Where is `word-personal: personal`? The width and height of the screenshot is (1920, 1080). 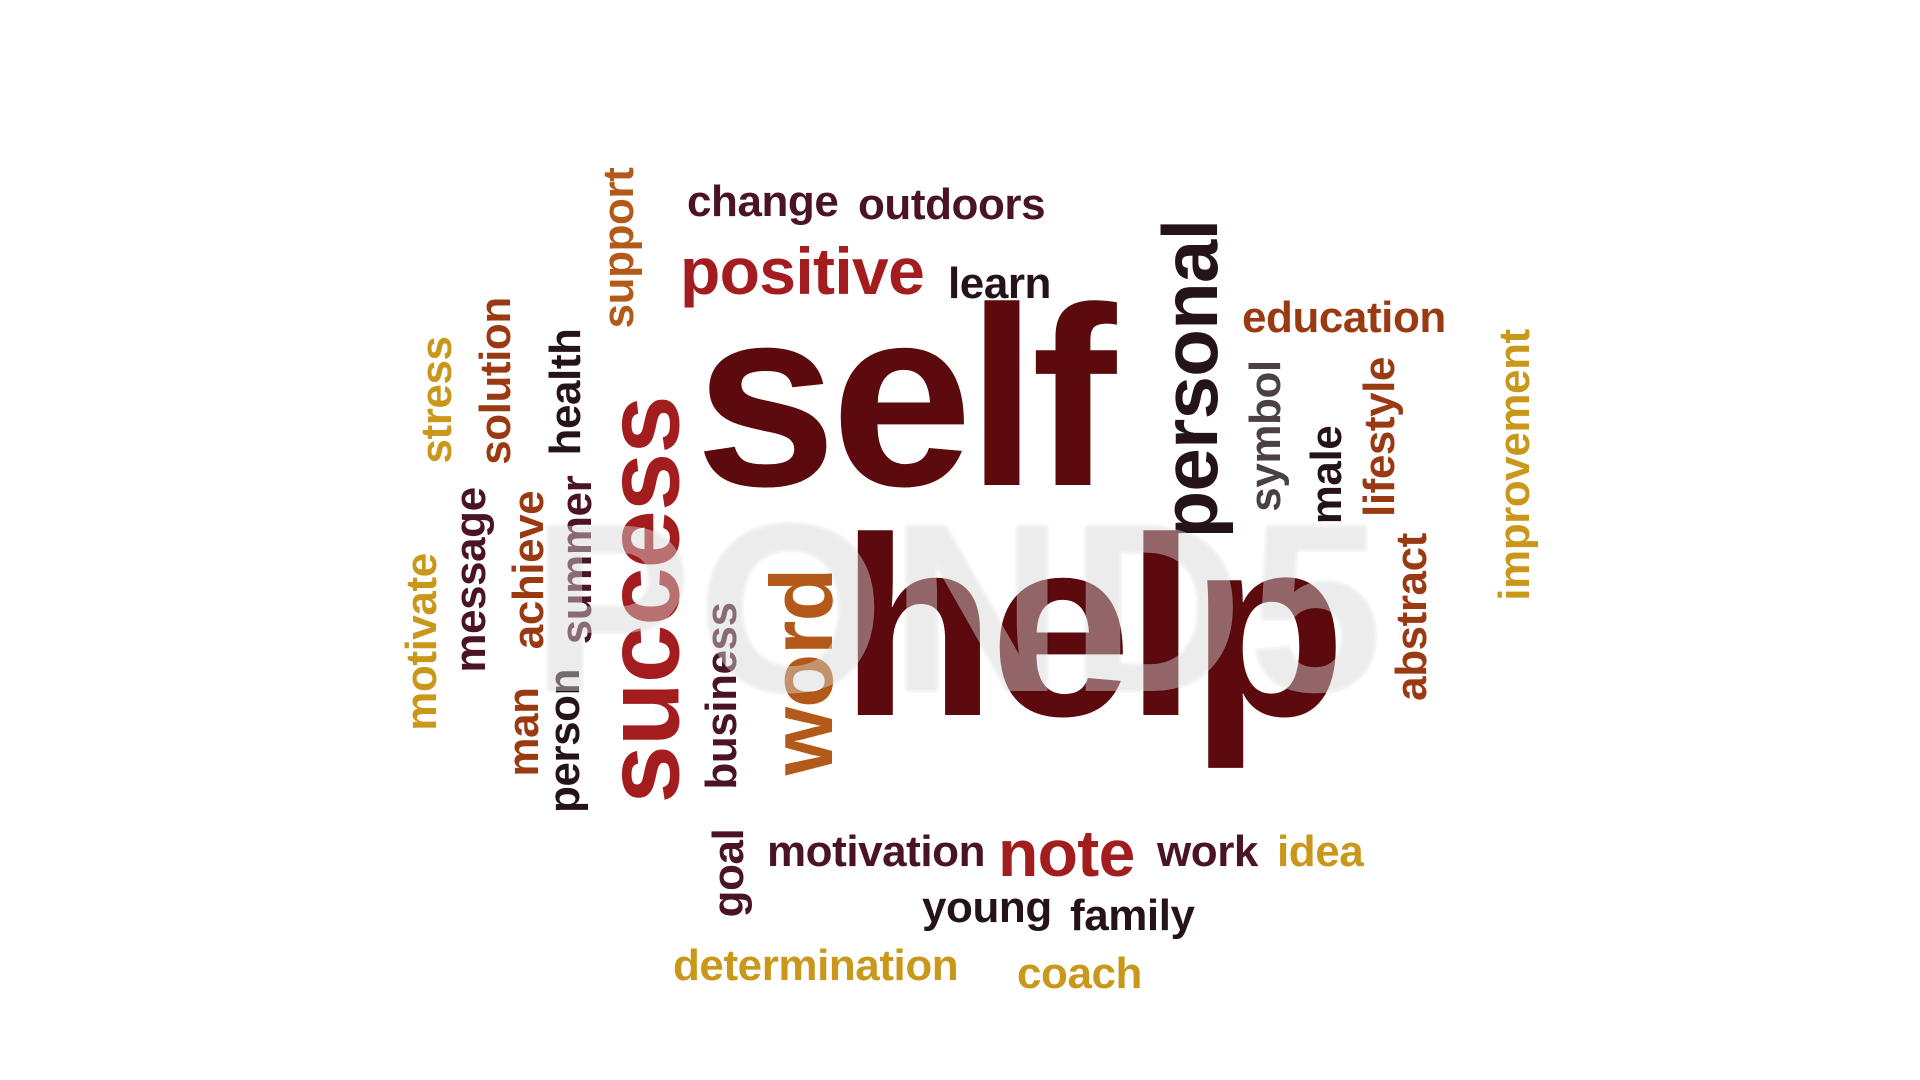
word-personal: personal is located at coordinates (1190, 379).